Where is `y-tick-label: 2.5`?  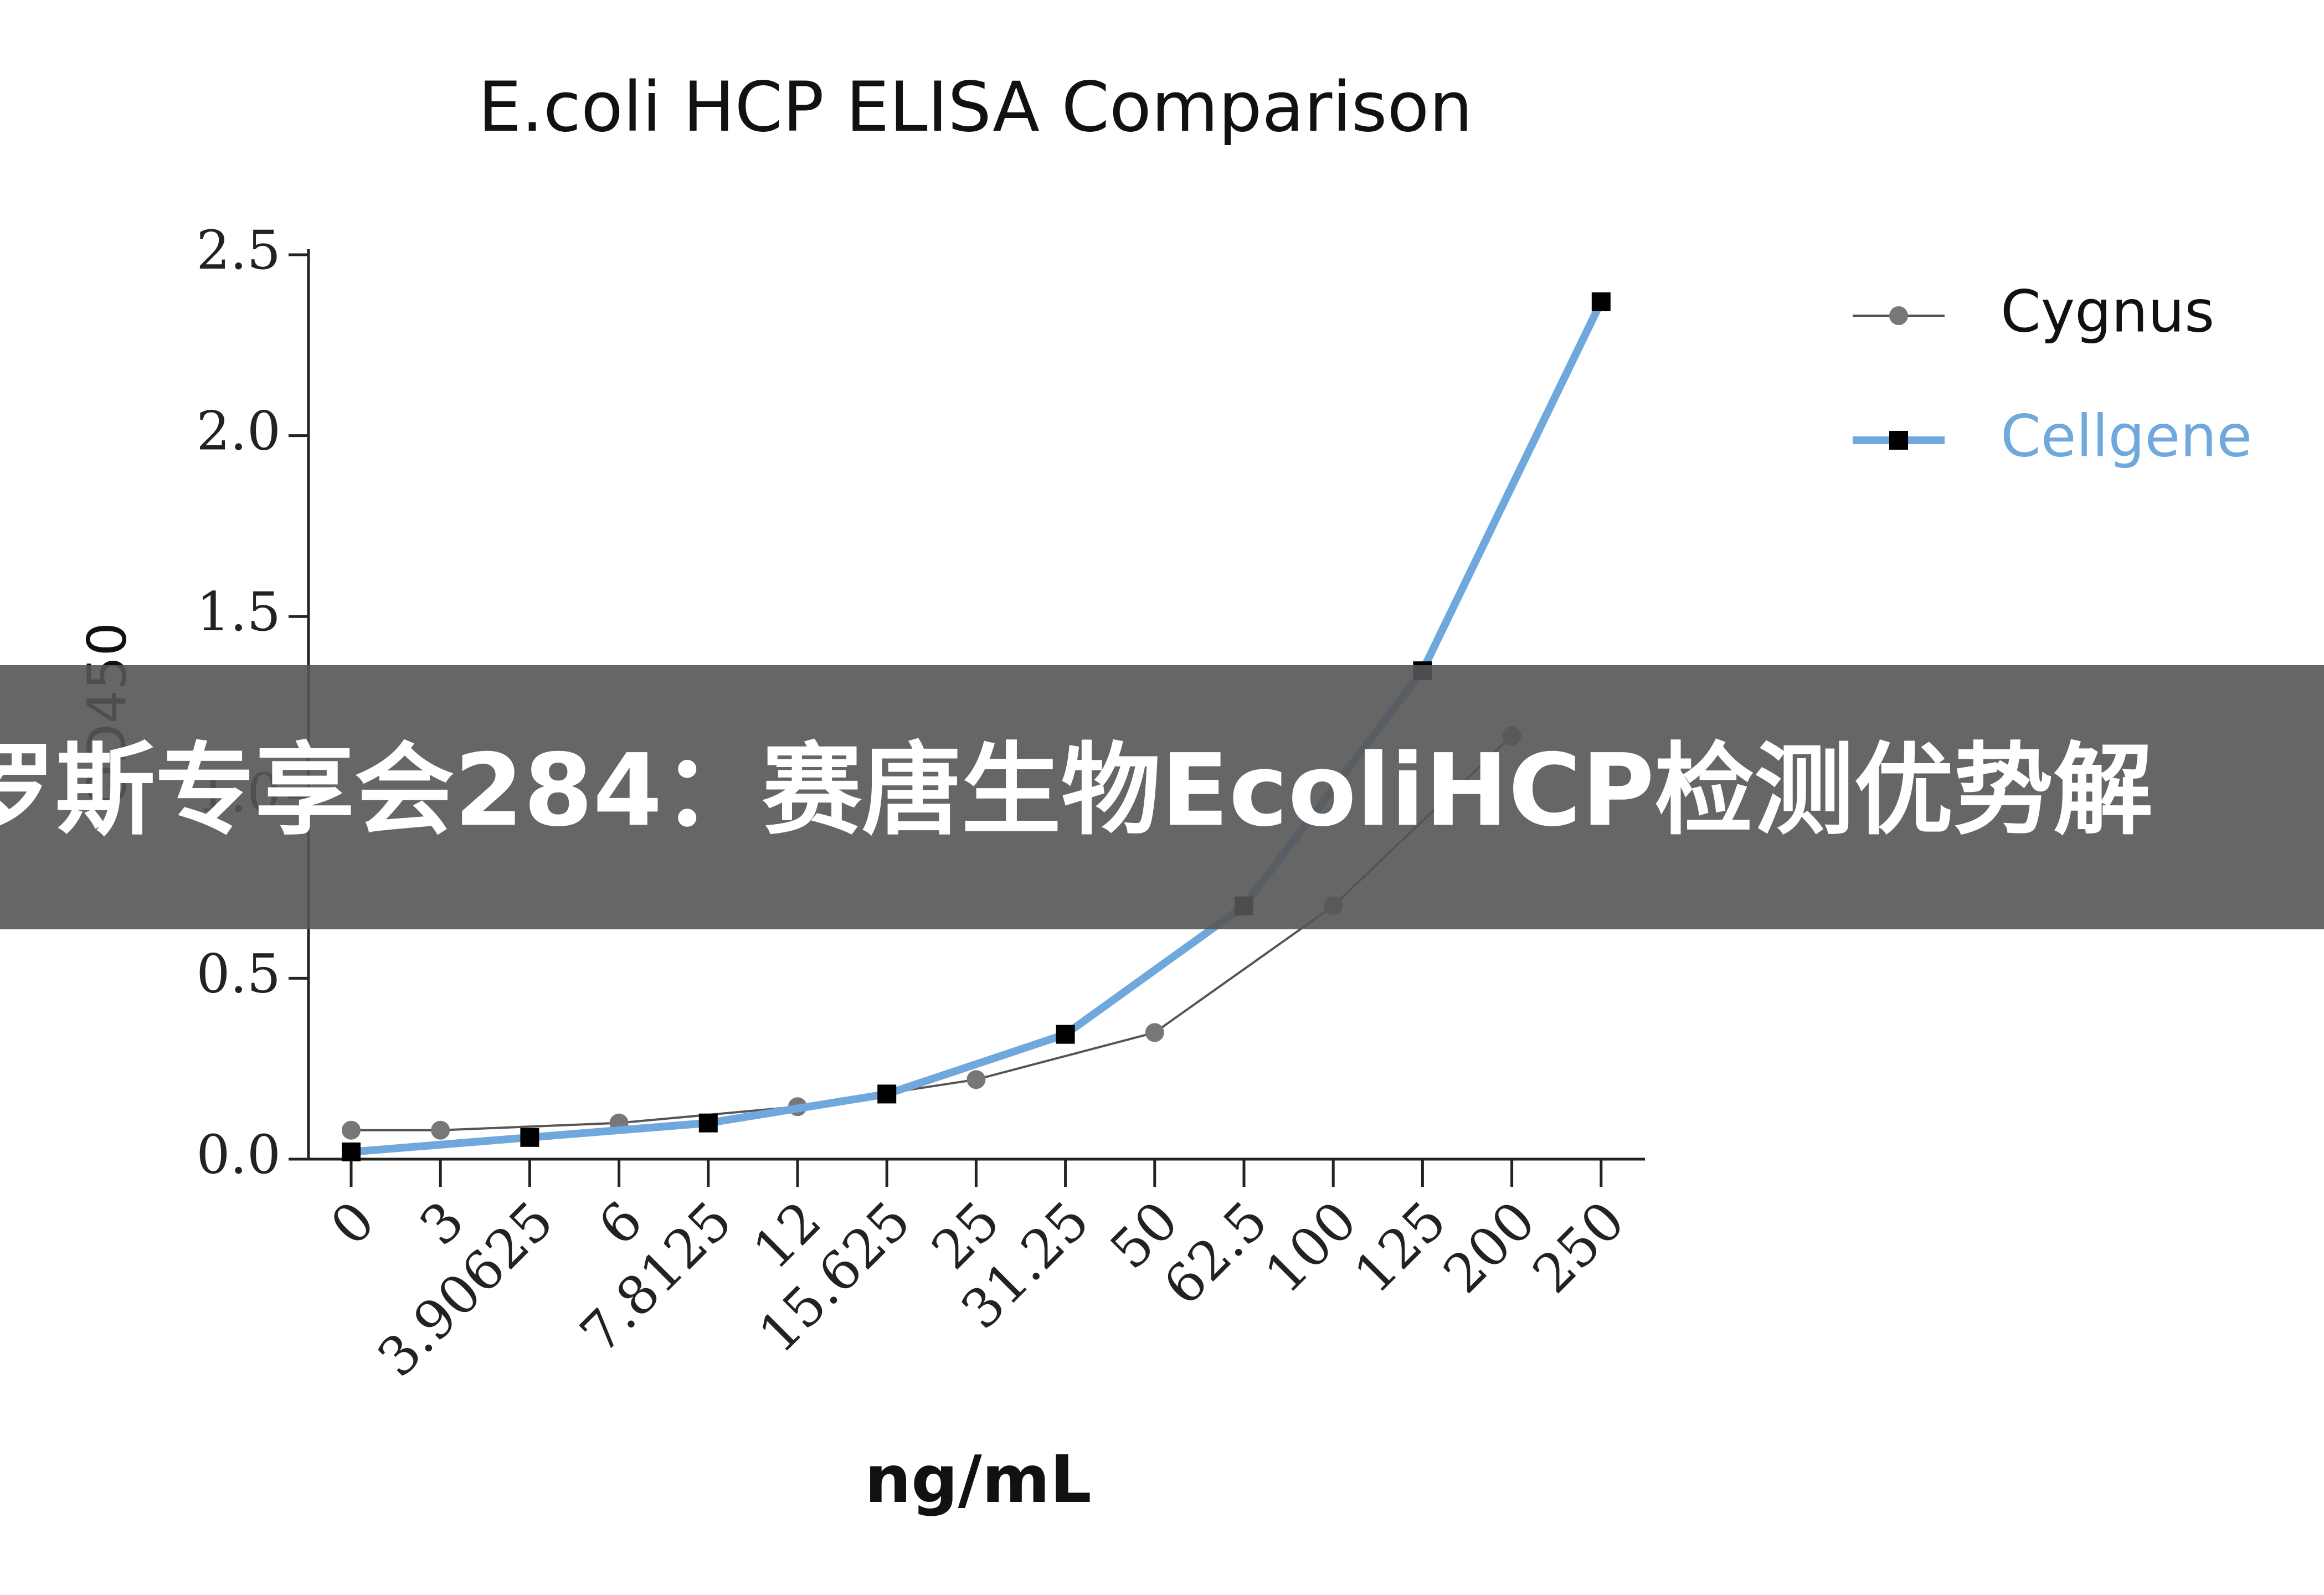 y-tick-label: 2.5 is located at coordinates (238, 250).